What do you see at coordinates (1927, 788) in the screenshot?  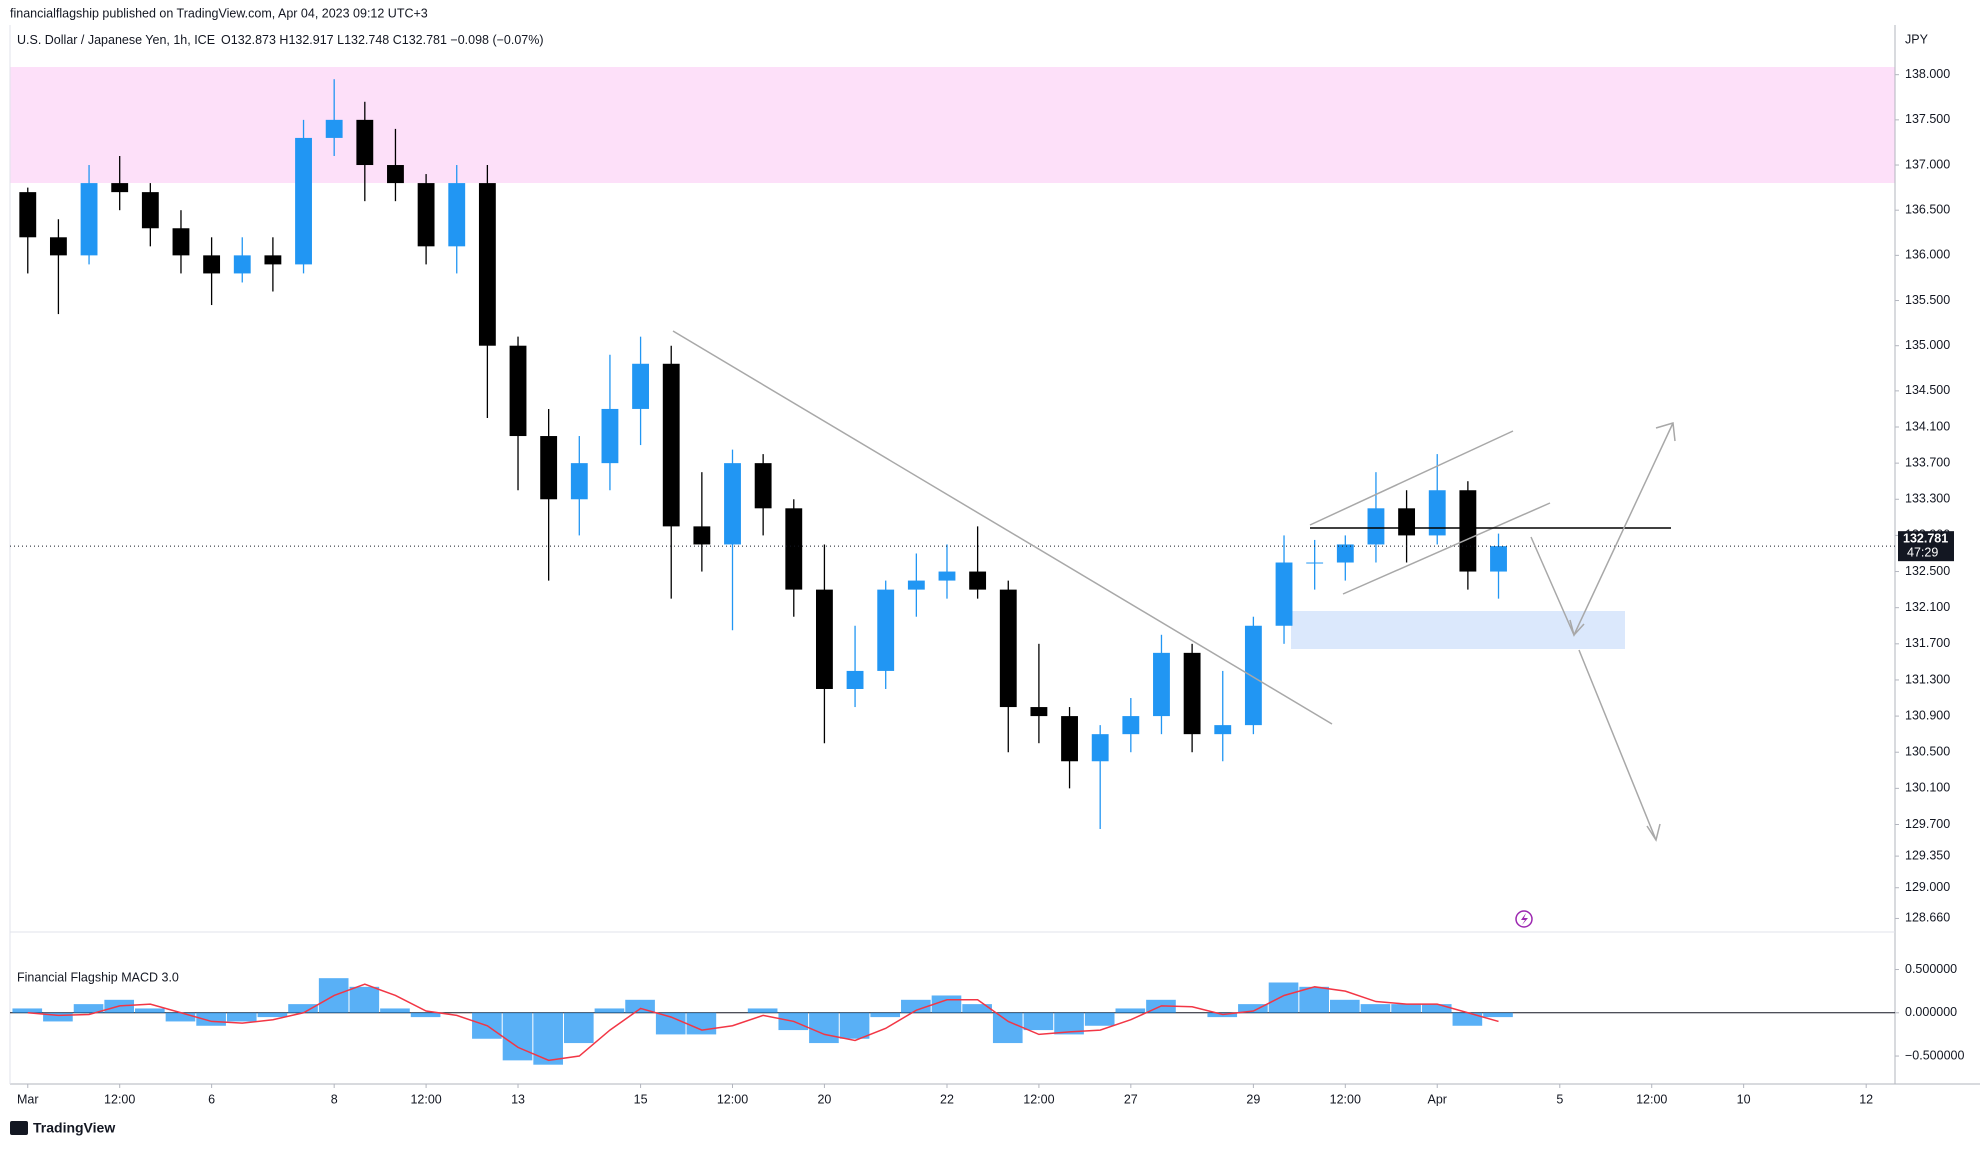 I see `y-tick-label: 130.100` at bounding box center [1927, 788].